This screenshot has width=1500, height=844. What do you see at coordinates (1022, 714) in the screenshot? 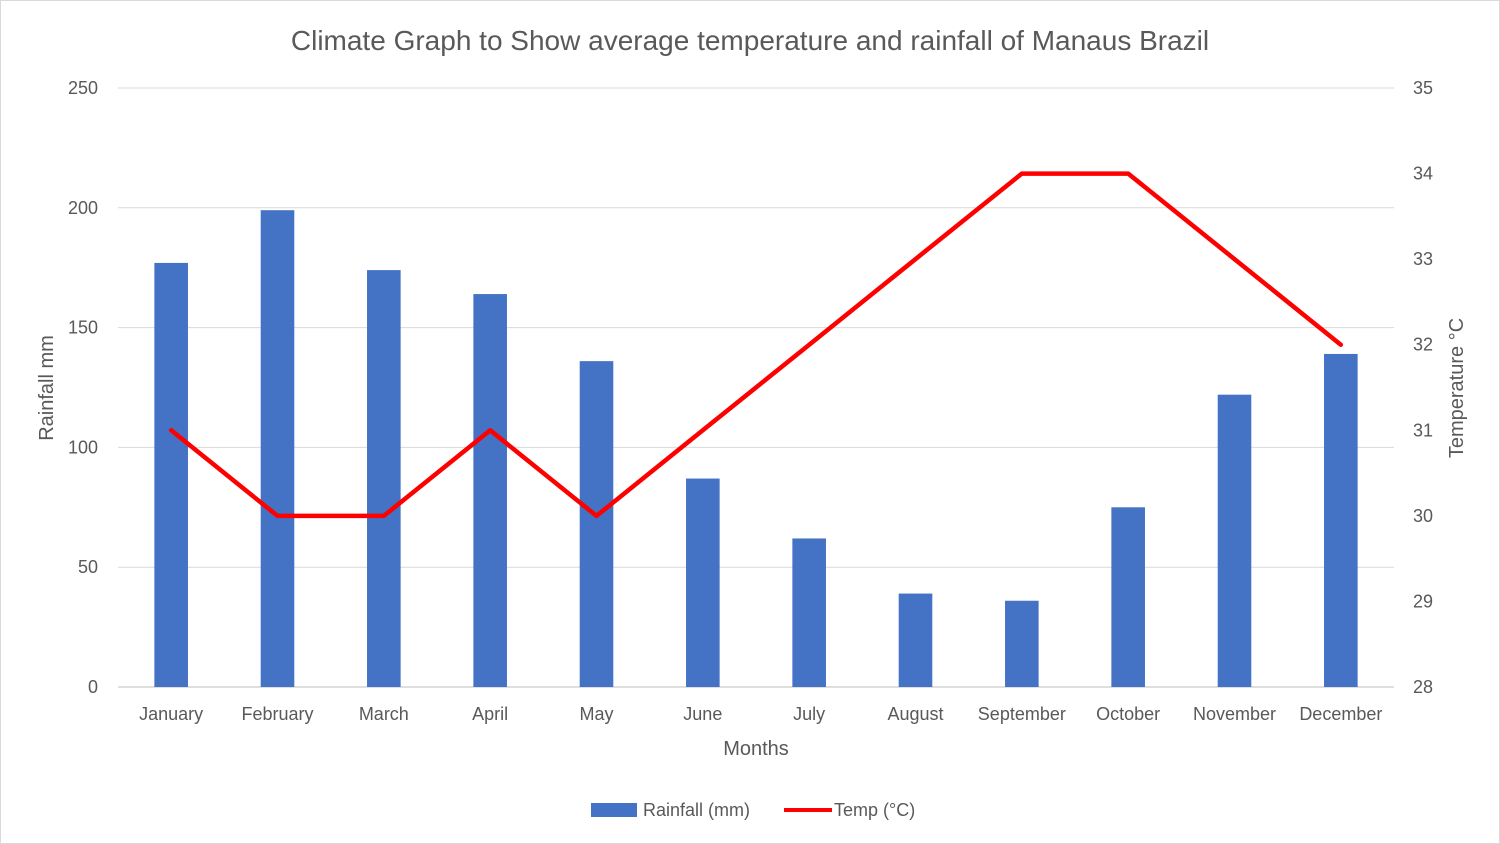
I see `x-tick-label: September` at bounding box center [1022, 714].